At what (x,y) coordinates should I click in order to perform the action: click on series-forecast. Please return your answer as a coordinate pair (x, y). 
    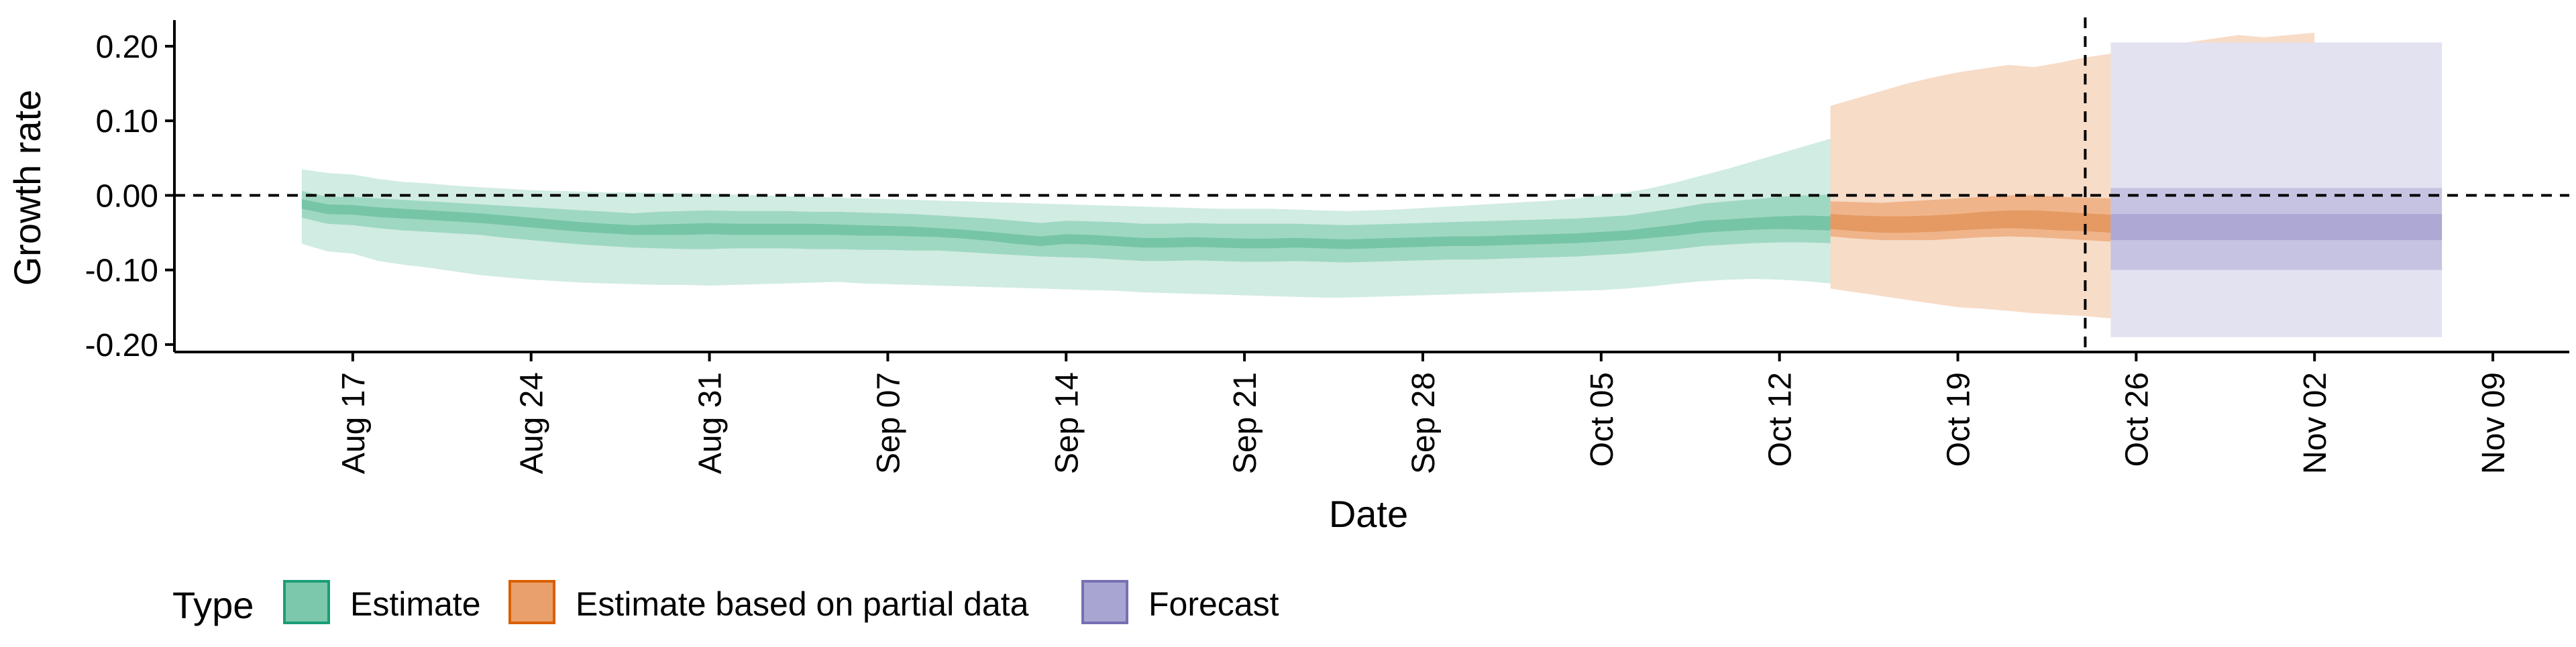
    Looking at the image, I should click on (2276, 190).